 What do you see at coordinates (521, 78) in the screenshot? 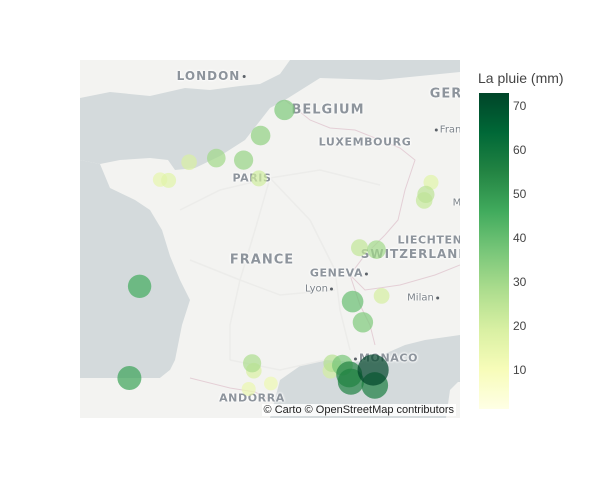
I see `colorbar-title: La pluie (mm)` at bounding box center [521, 78].